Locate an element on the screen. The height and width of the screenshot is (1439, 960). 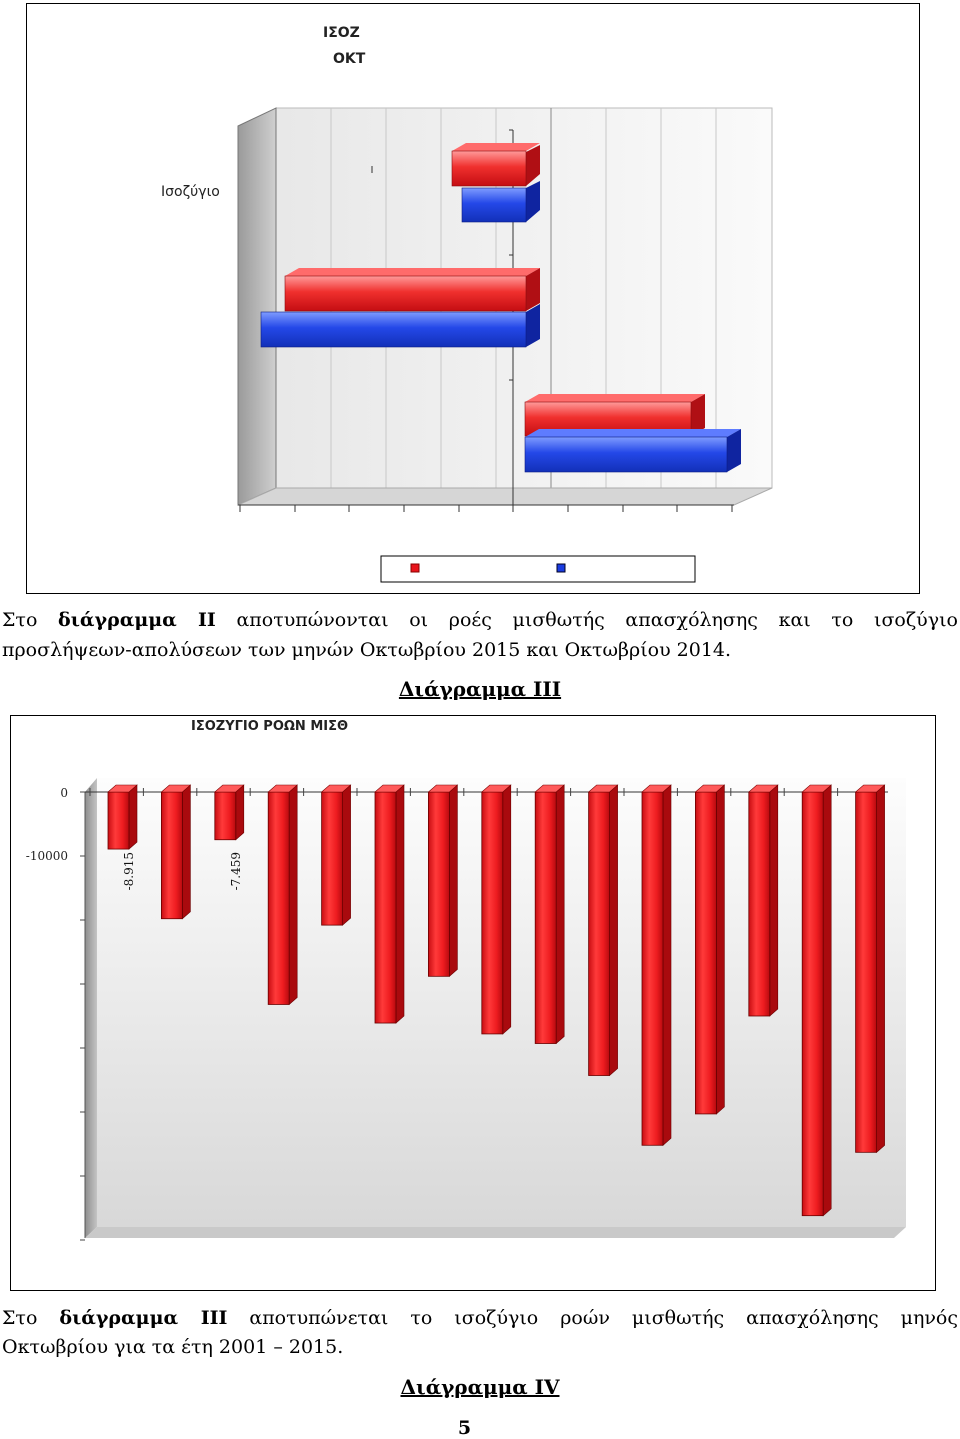
chart-2-title-line2: ΟΚΤ is located at coordinates (349, 59).